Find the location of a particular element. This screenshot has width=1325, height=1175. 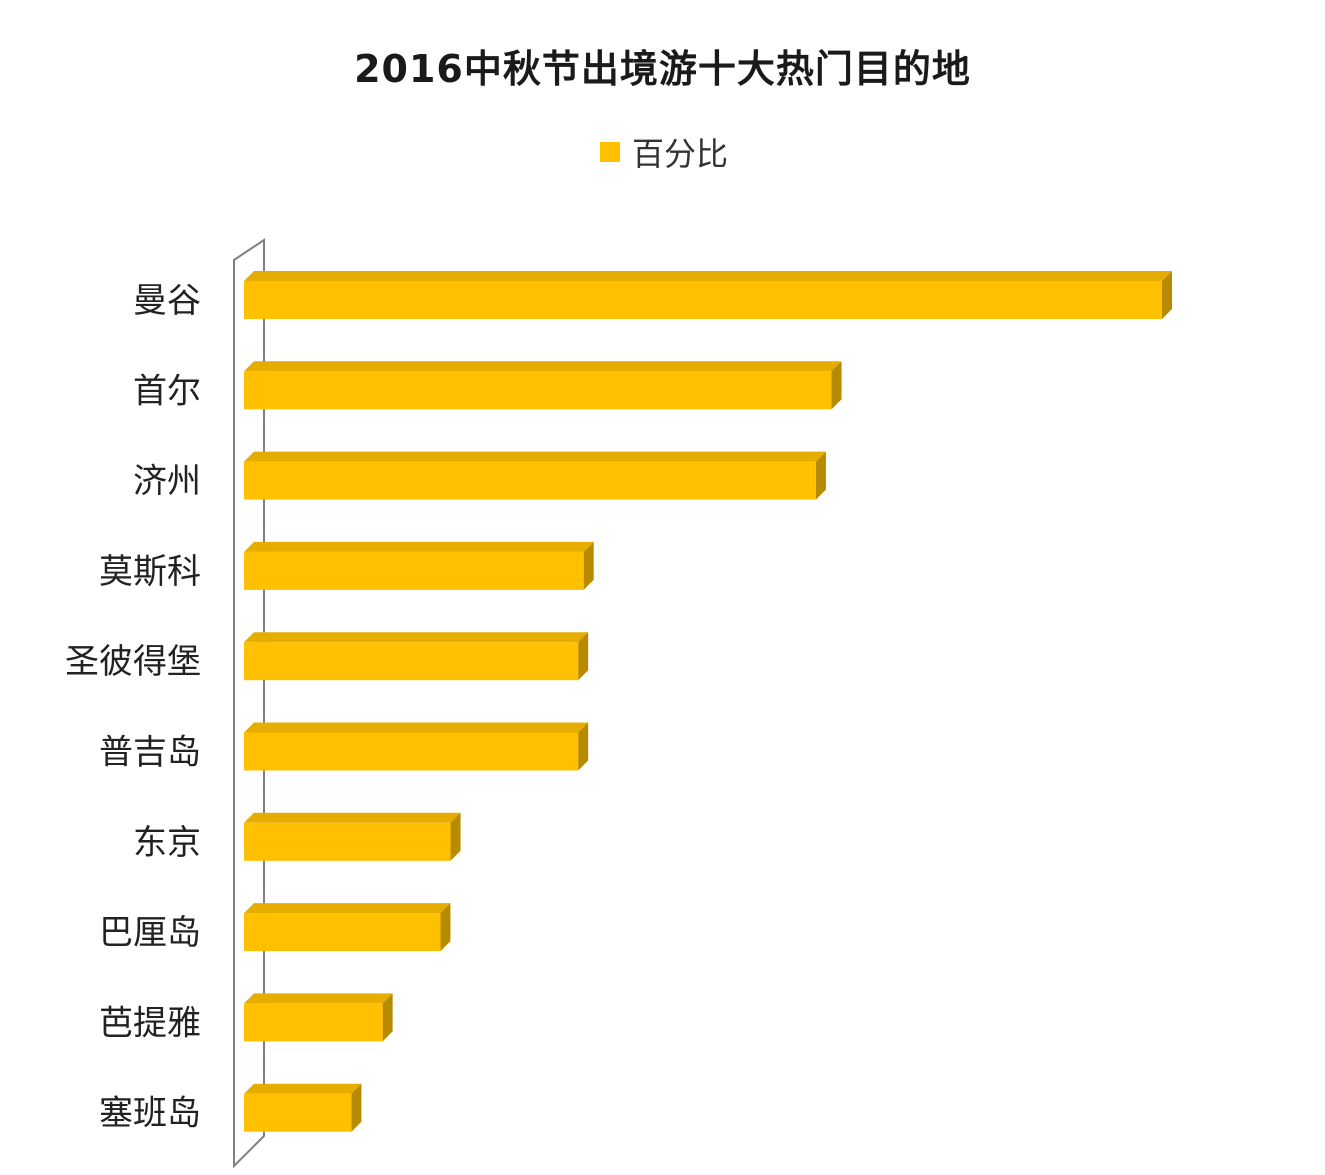

category-label: 曼谷 is located at coordinates (167, 301).